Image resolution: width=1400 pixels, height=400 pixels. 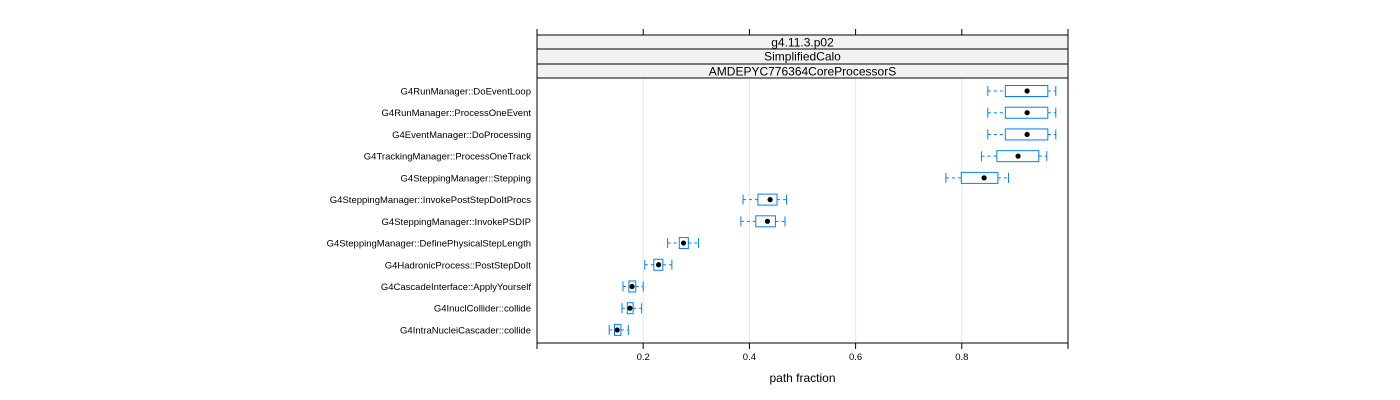 What do you see at coordinates (465, 330) in the screenshot?
I see `y-category-label: G4IntraNucleiCascader::collide` at bounding box center [465, 330].